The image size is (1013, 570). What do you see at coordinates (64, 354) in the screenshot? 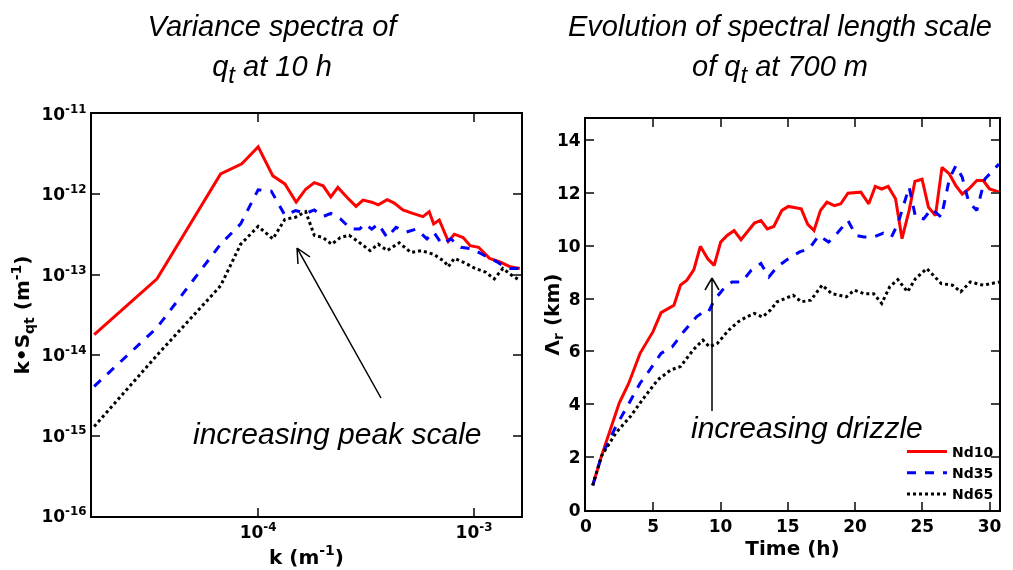
I see `y-tick-label: 10$^{-14}$` at bounding box center [64, 354].